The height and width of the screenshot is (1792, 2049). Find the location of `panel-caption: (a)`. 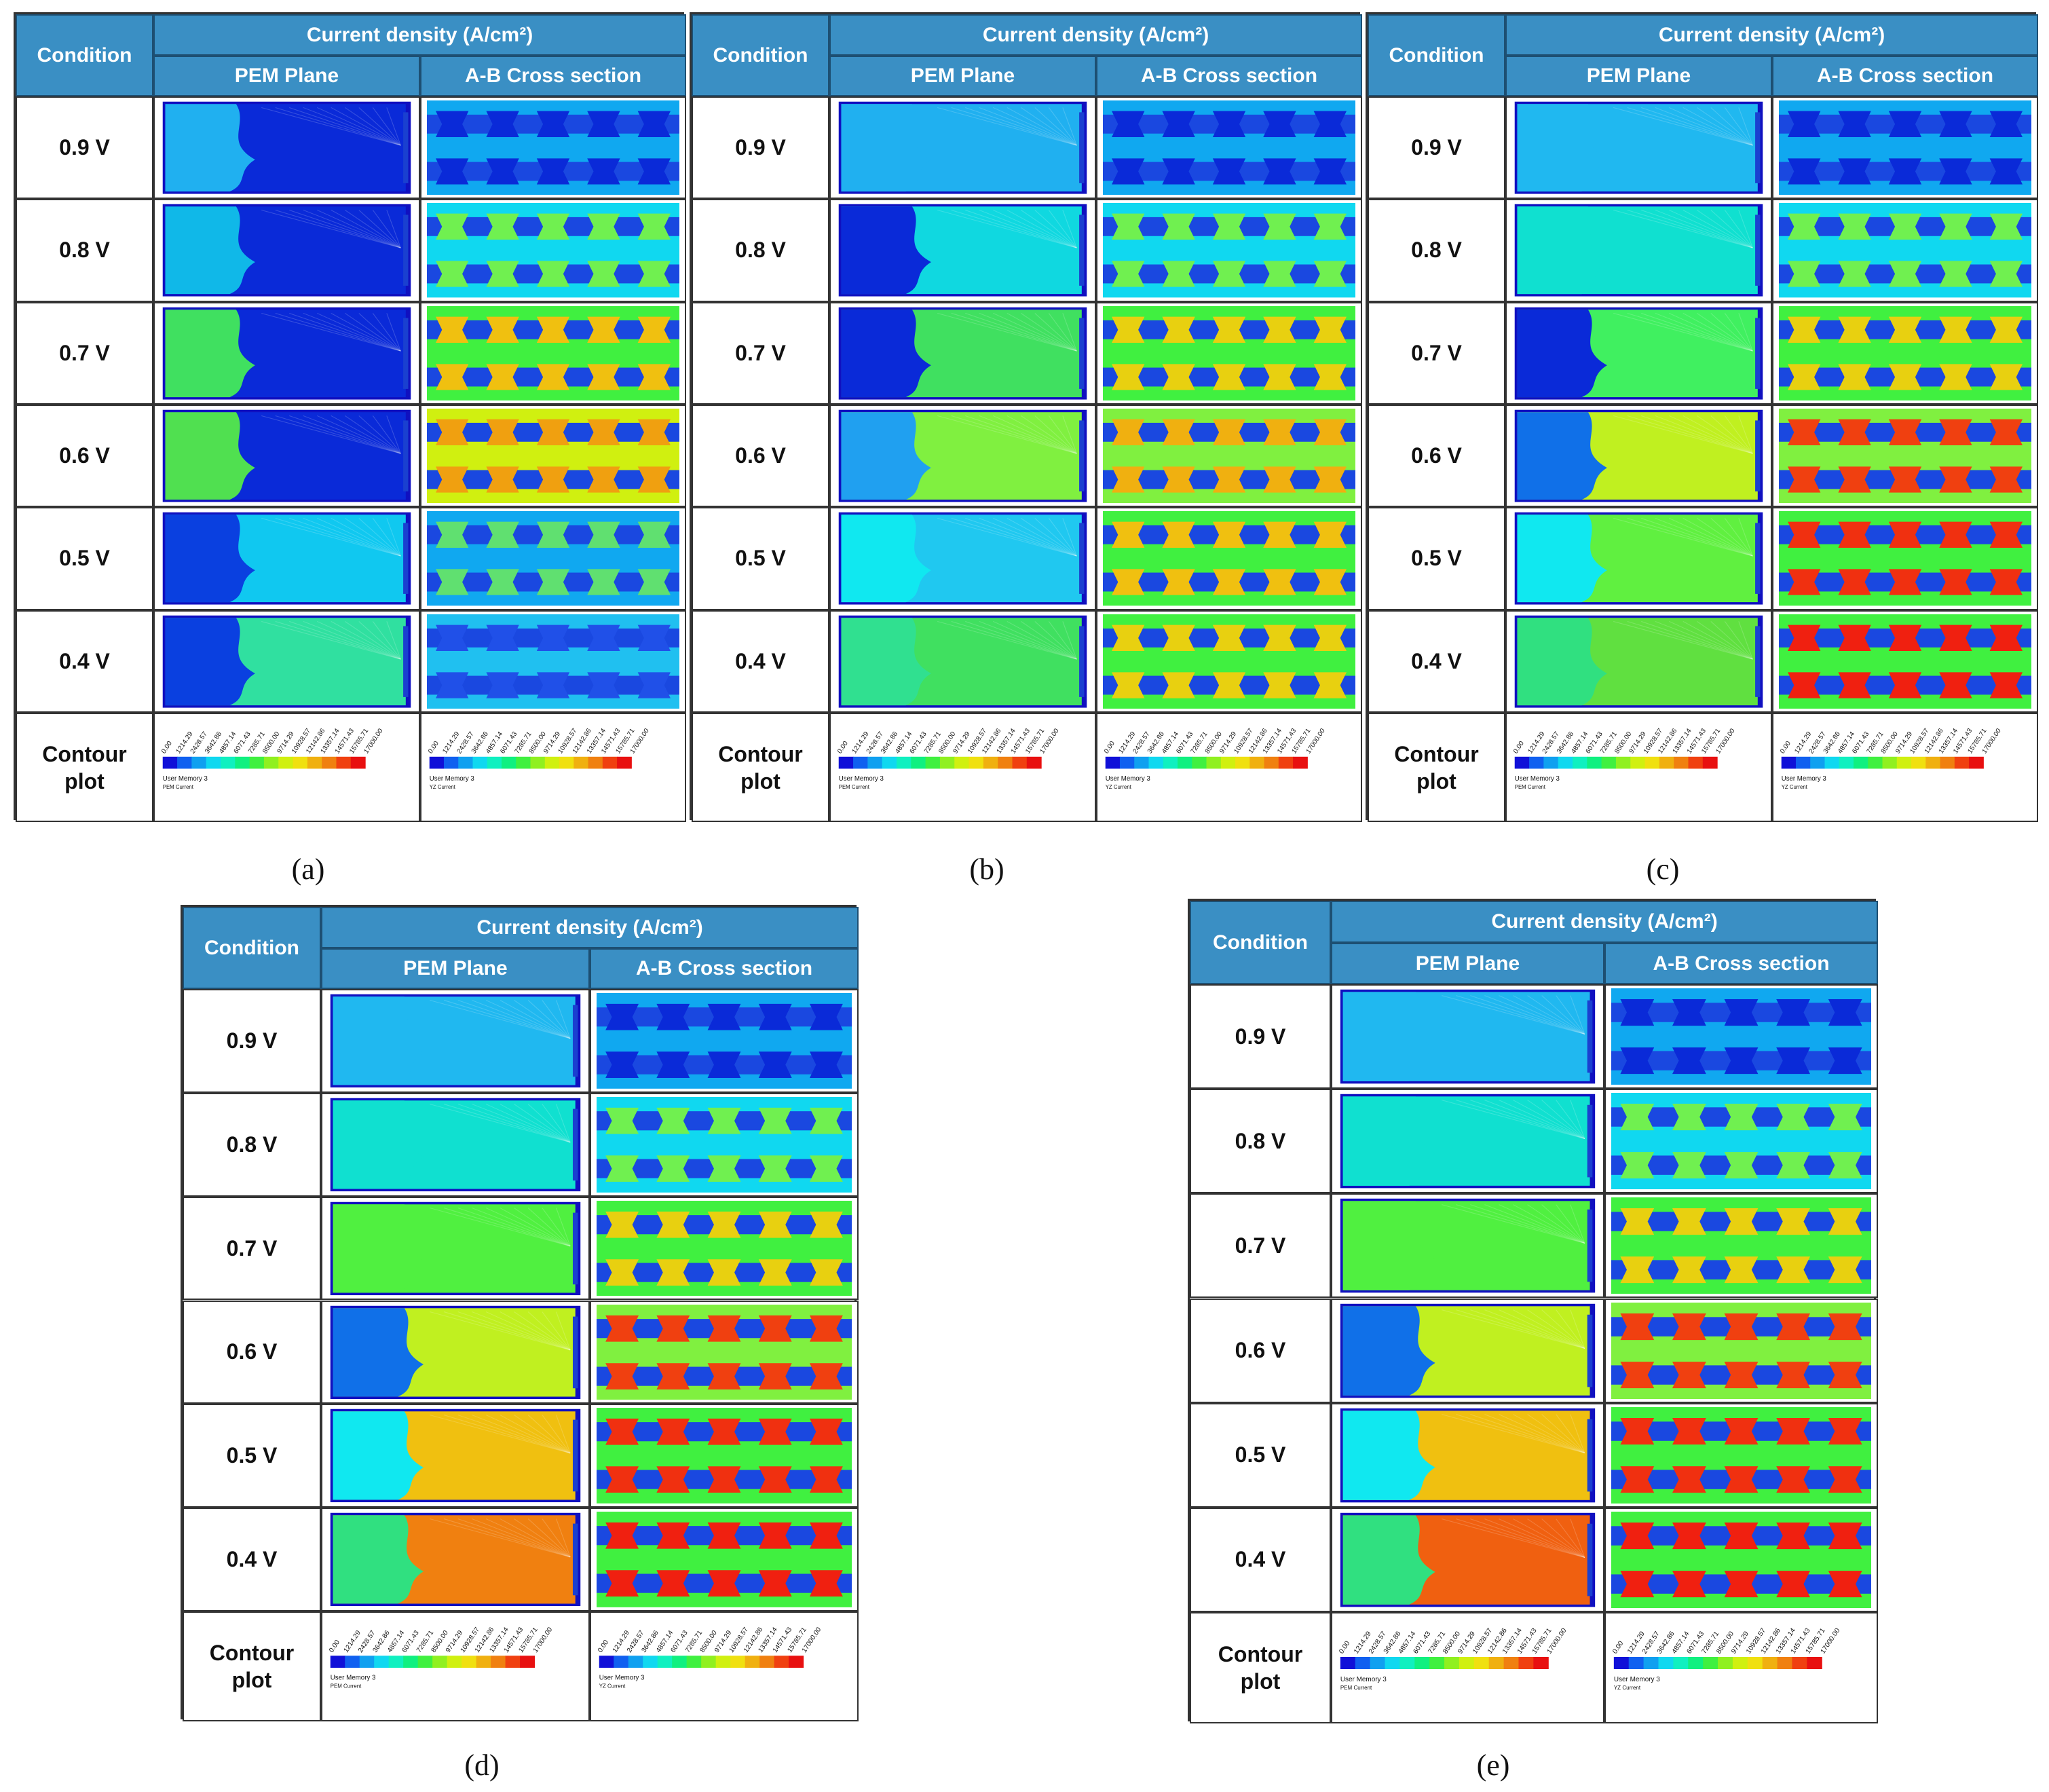

panel-caption: (a) is located at coordinates (308, 870).